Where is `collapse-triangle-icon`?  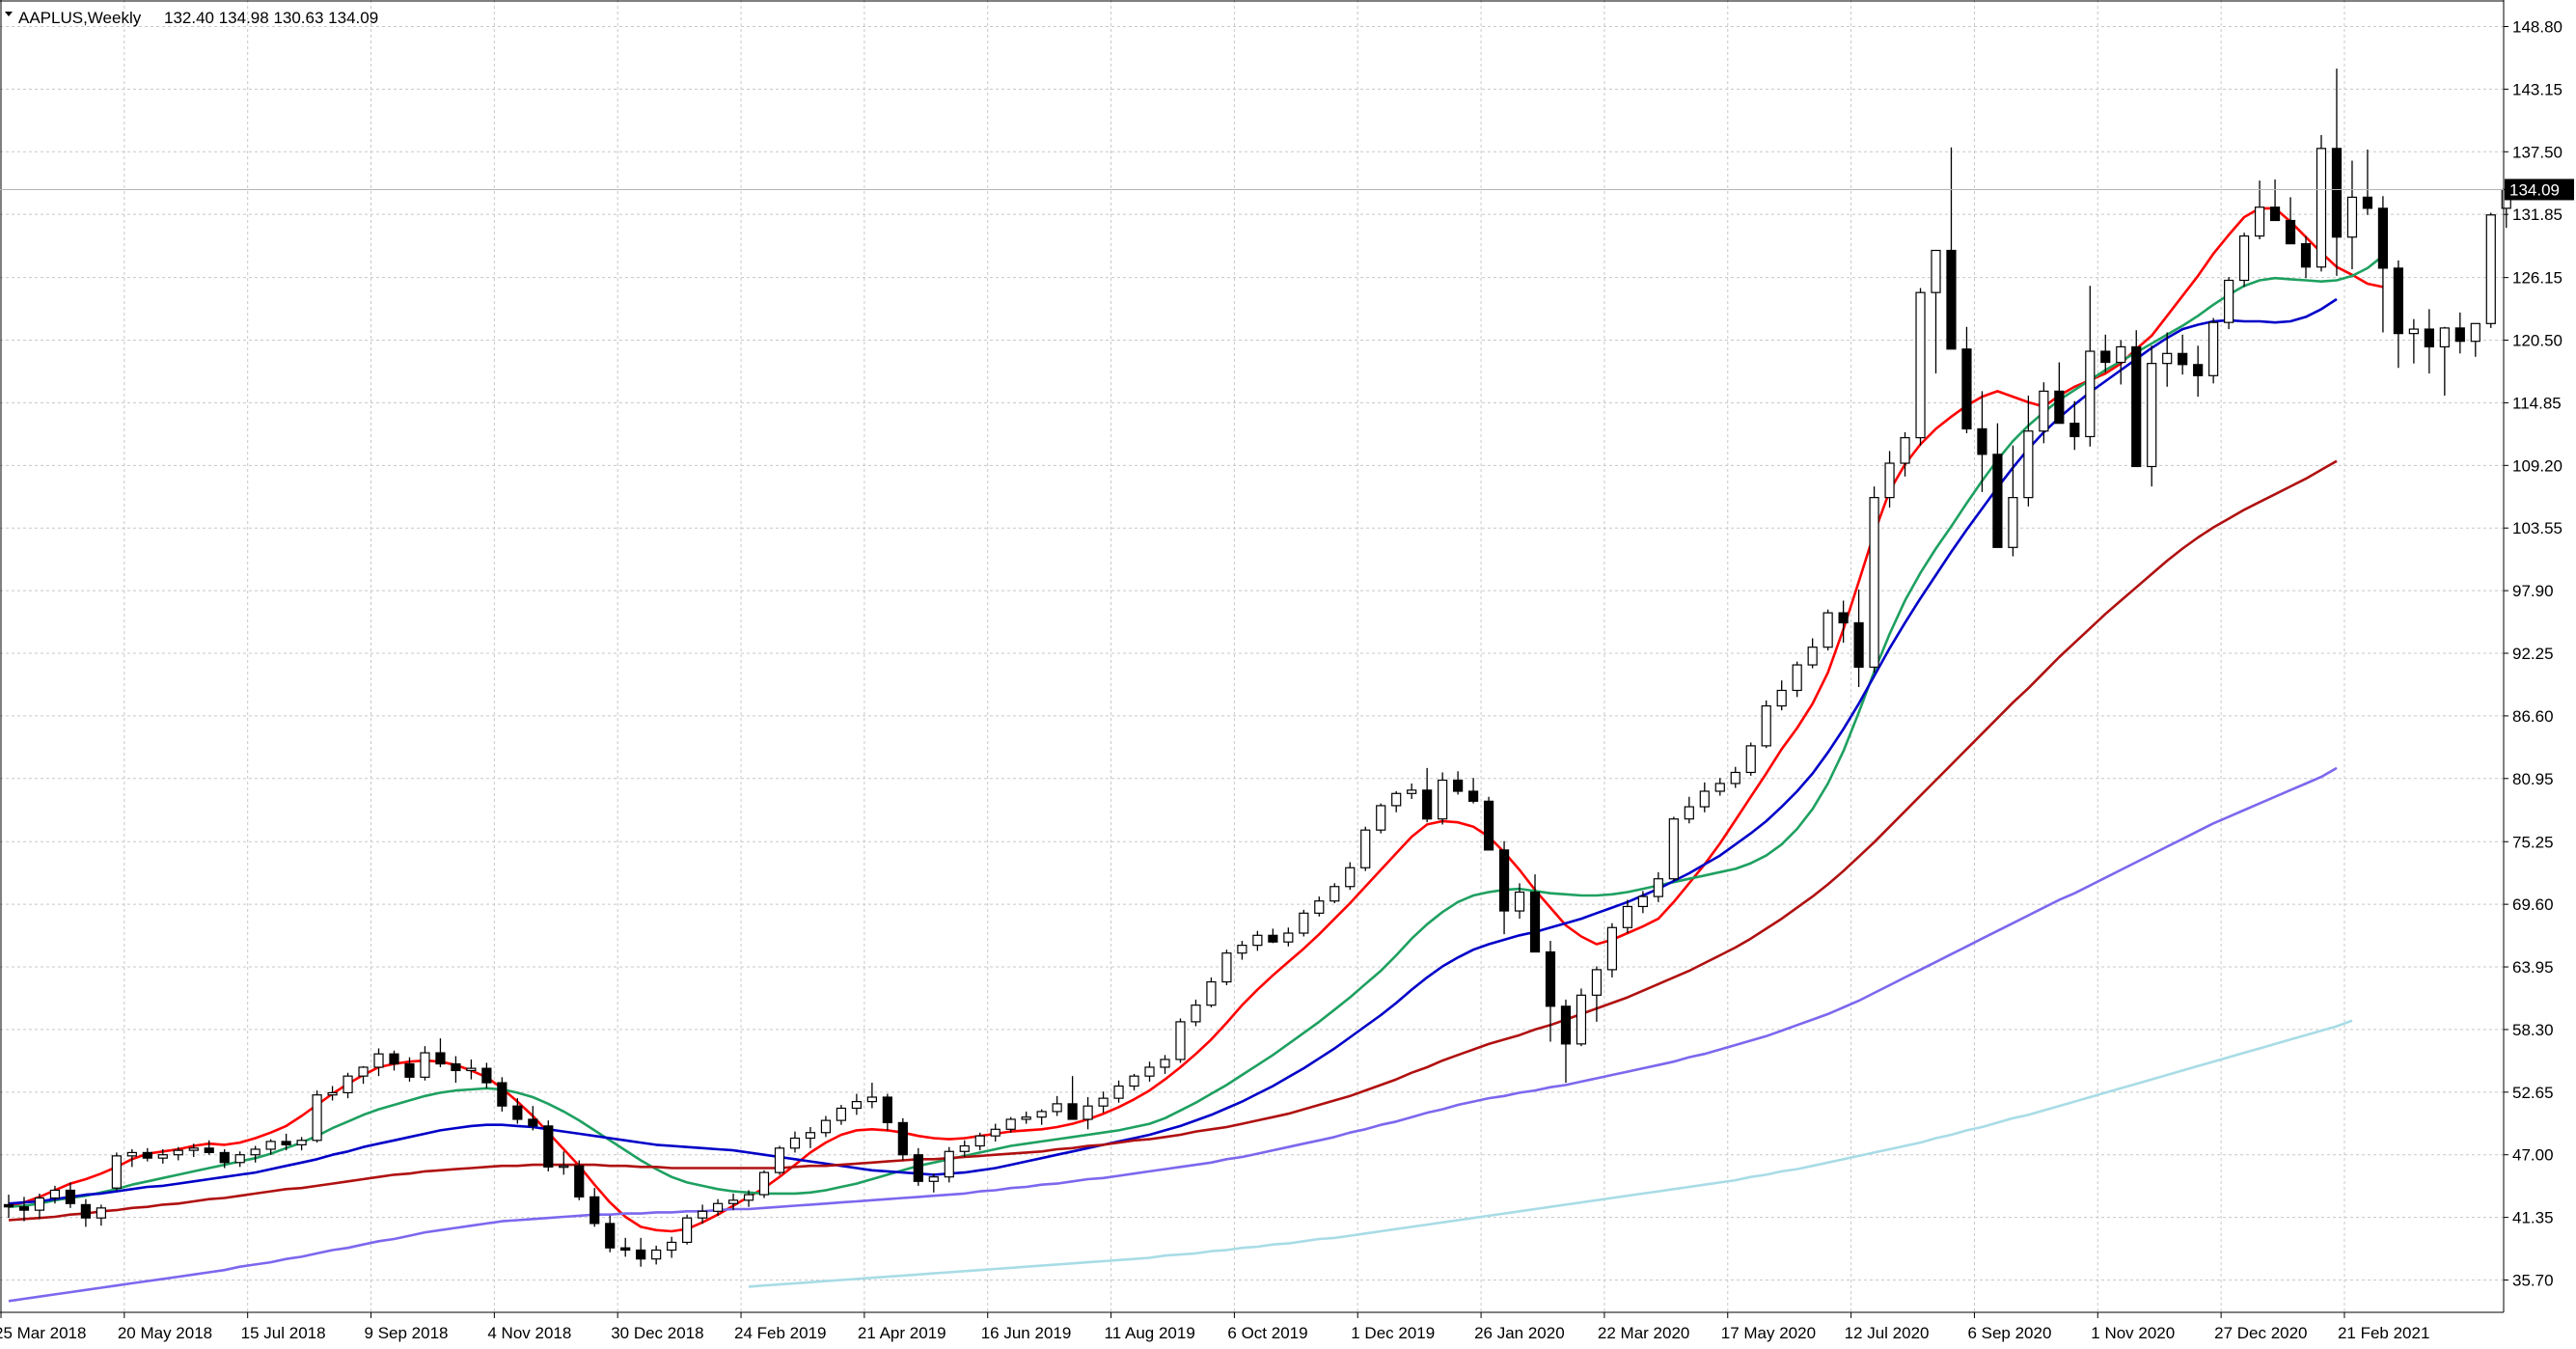 collapse-triangle-icon is located at coordinates (9, 14).